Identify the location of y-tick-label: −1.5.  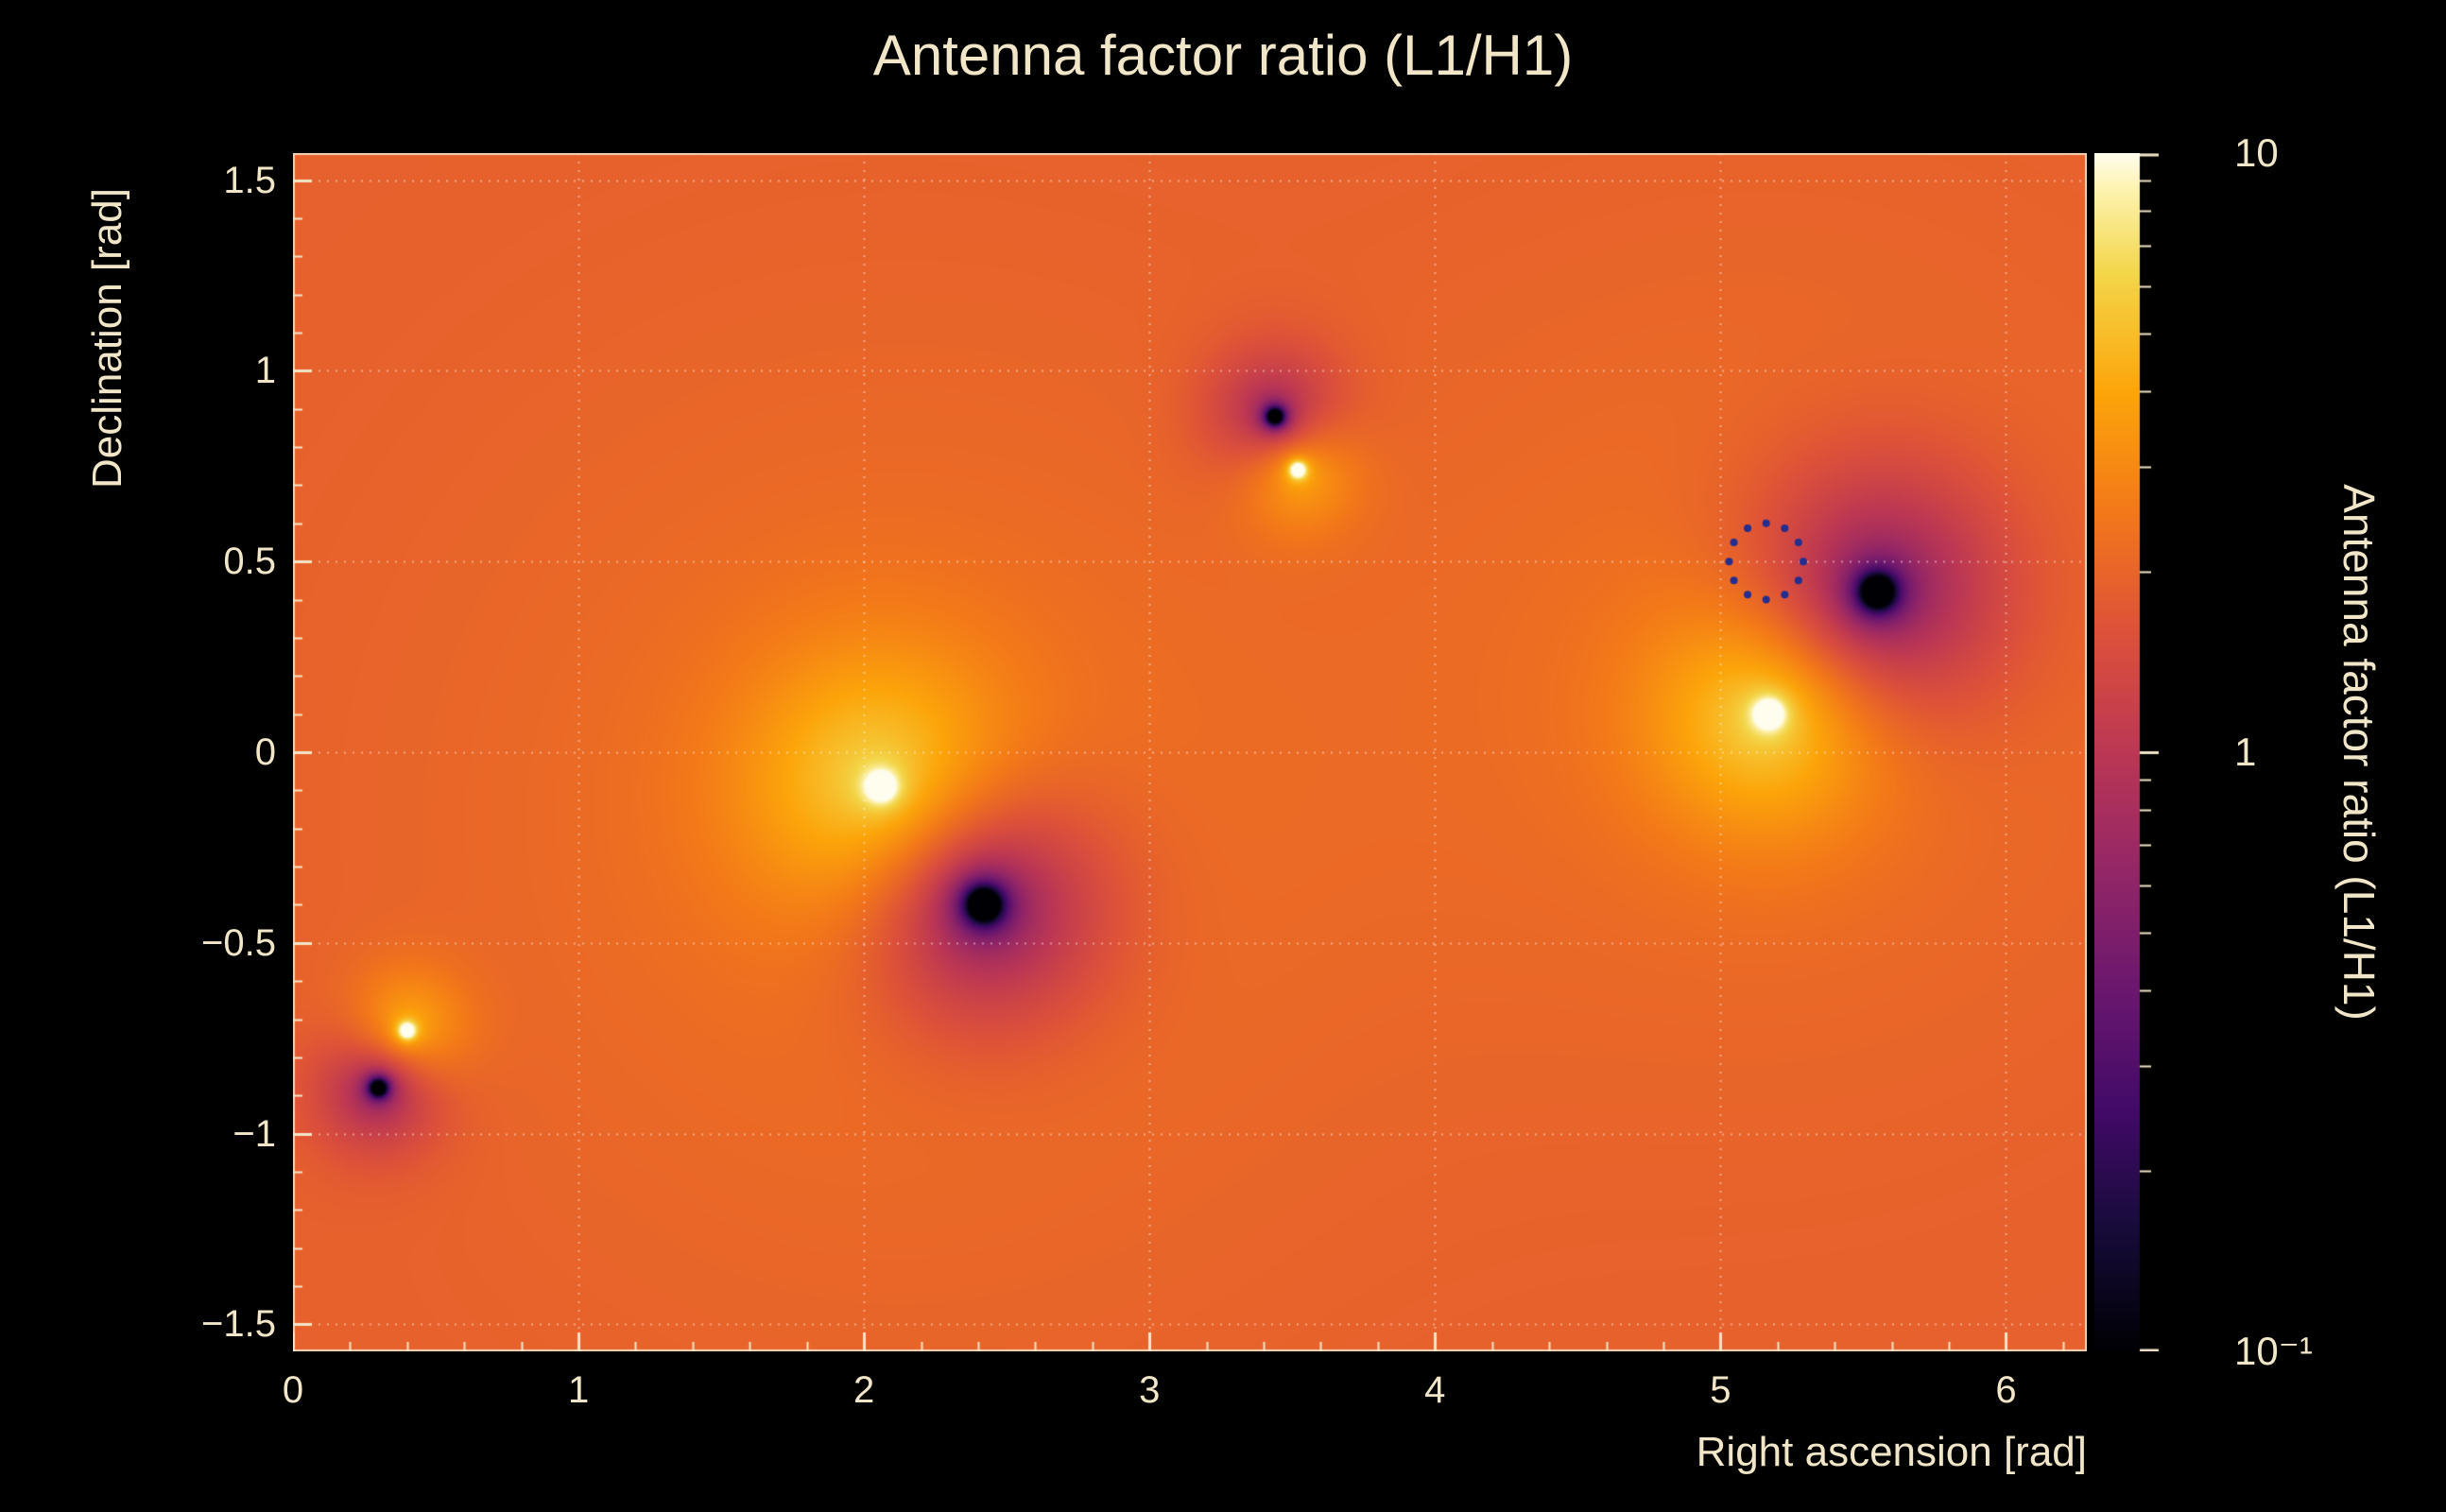
(239, 1324).